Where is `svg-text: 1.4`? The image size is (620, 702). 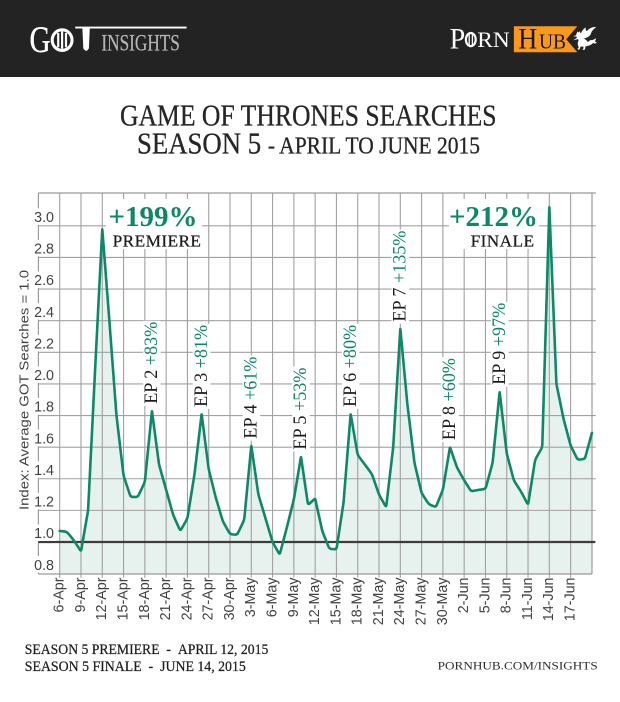 svg-text: 1.4 is located at coordinates (44, 471).